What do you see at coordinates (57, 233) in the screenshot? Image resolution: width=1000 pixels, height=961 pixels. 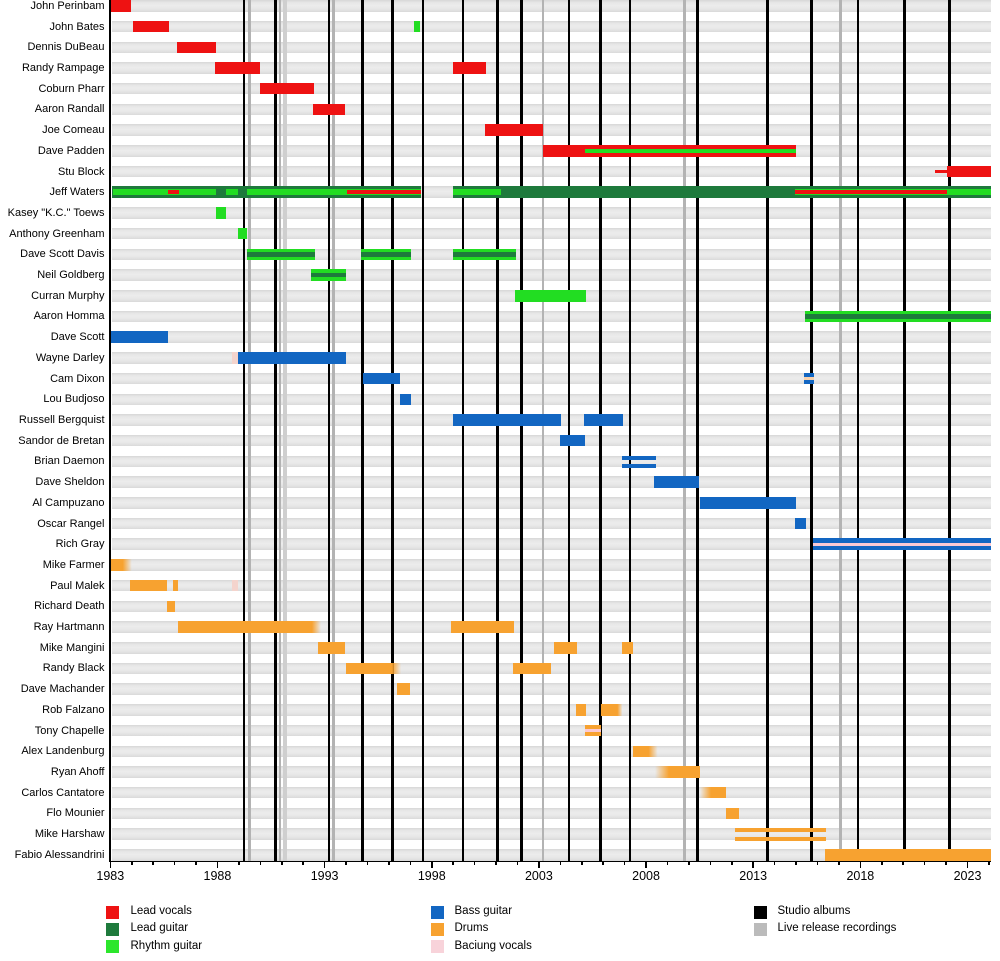 I see `member-label: Anthony Greenham` at bounding box center [57, 233].